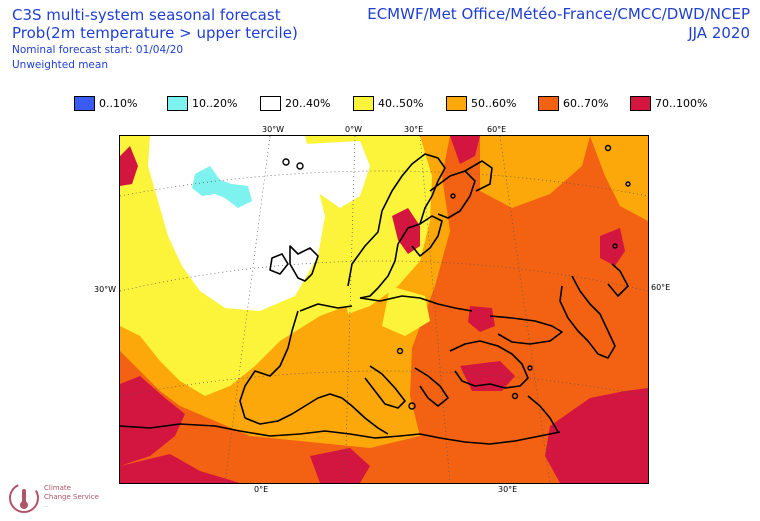 The width and height of the screenshot is (760, 521). Describe the element at coordinates (60, 65) in the screenshot. I see `mean-type: Unweighted mean` at that location.